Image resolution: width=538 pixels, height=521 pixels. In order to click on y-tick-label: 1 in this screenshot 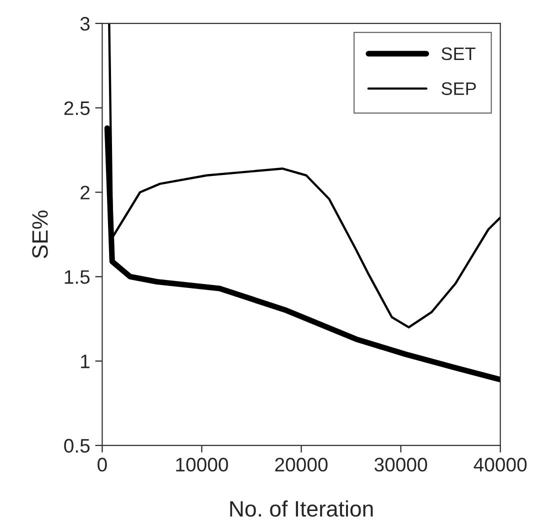, I will do `click(85, 361)`.